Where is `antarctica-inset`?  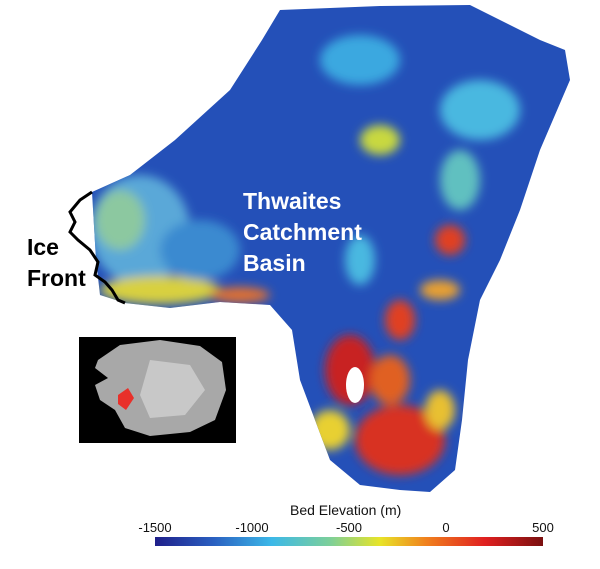 antarctica-inset is located at coordinates (157, 390).